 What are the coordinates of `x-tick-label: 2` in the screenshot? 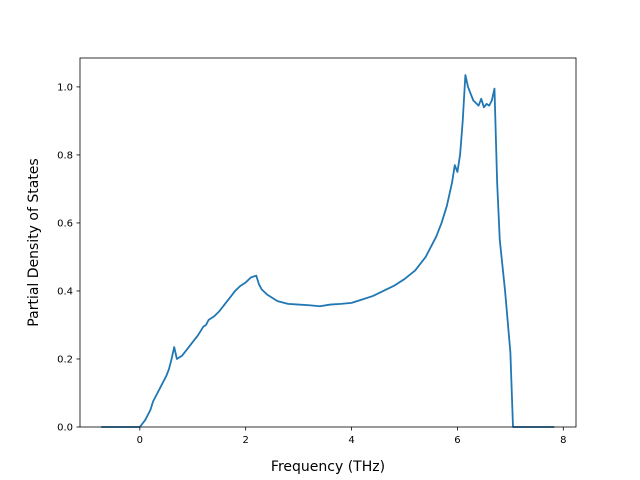 It's located at (245, 440).